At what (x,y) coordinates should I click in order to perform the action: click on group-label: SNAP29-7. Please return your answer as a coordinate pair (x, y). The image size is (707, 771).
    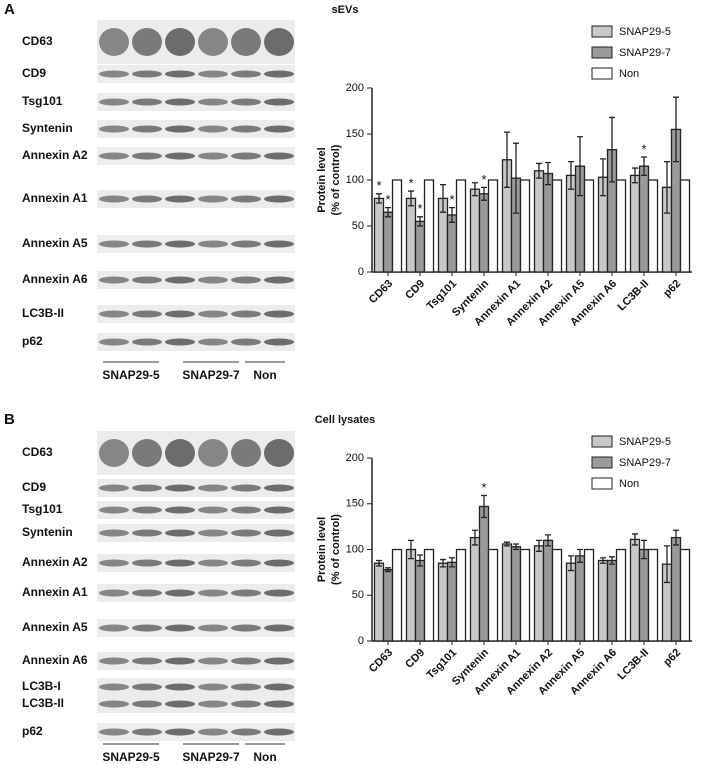
    Looking at the image, I should click on (211, 375).